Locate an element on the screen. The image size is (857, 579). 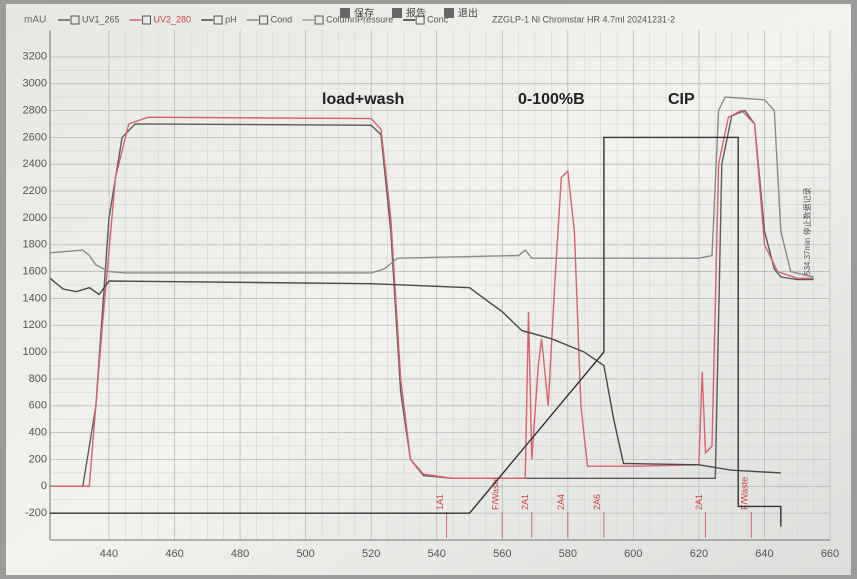
y-tick-label: 2600 is located at coordinates (35, 137).